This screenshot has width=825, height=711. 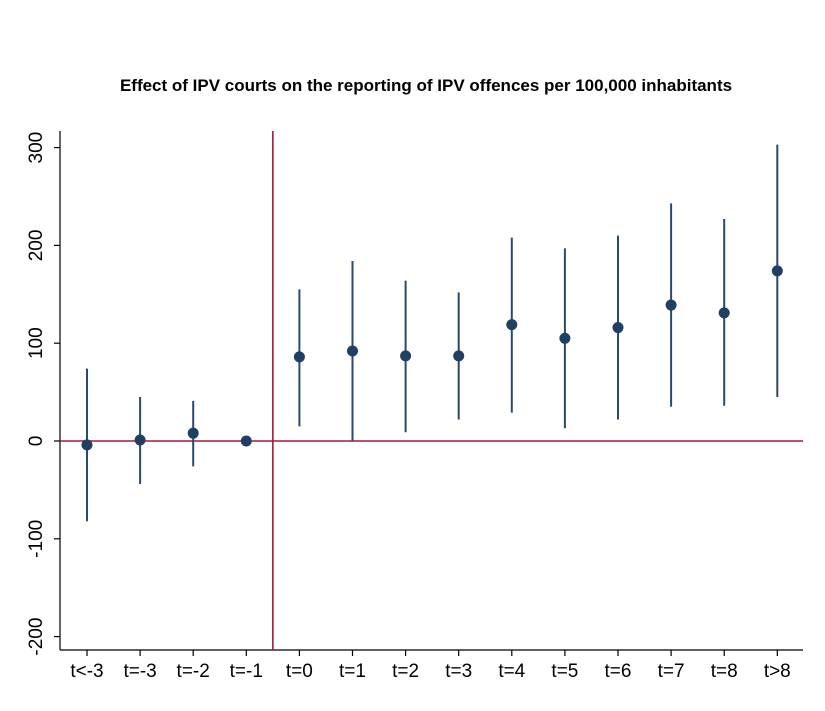 I want to click on y-tick-label: -200, so click(x=36, y=637).